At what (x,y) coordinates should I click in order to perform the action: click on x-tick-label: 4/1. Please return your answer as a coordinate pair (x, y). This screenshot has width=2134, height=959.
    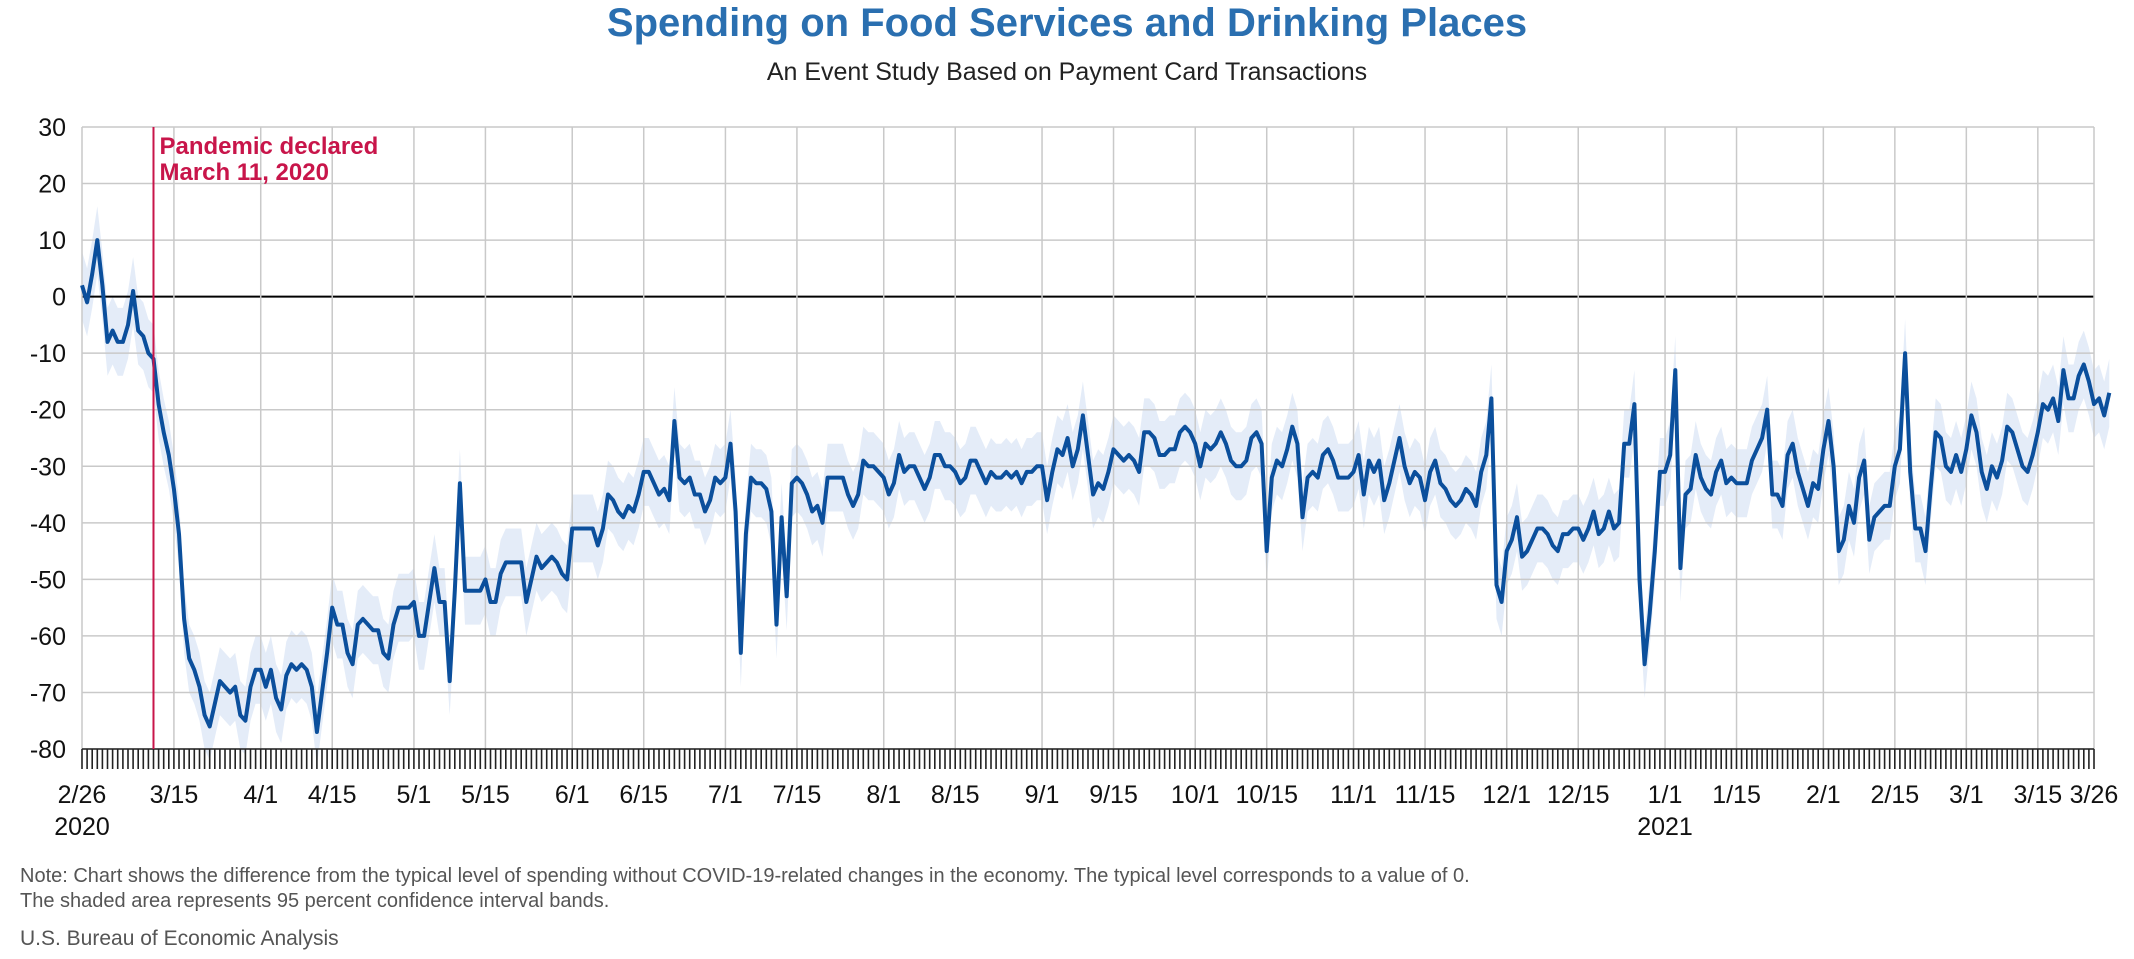
    Looking at the image, I should click on (260, 795).